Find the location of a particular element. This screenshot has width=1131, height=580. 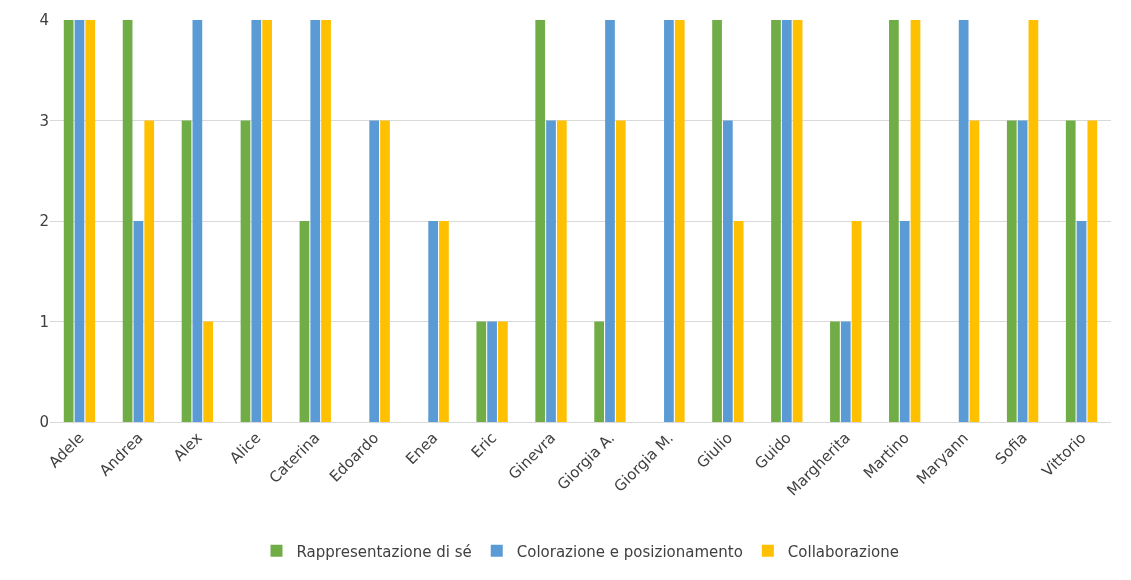

y-tick-label: 0 is located at coordinates (44, 422).